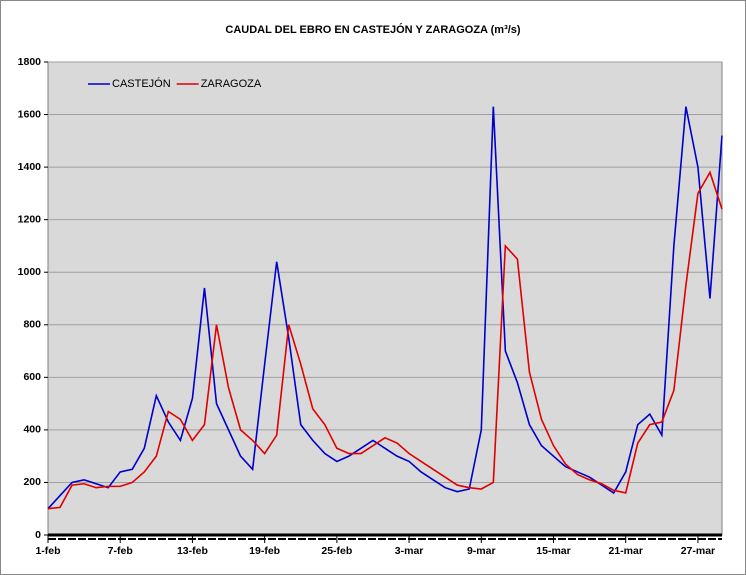 Image resolution: width=746 pixels, height=575 pixels. Describe the element at coordinates (30, 62) in the screenshot. I see `y-tick-label: 1800` at that location.